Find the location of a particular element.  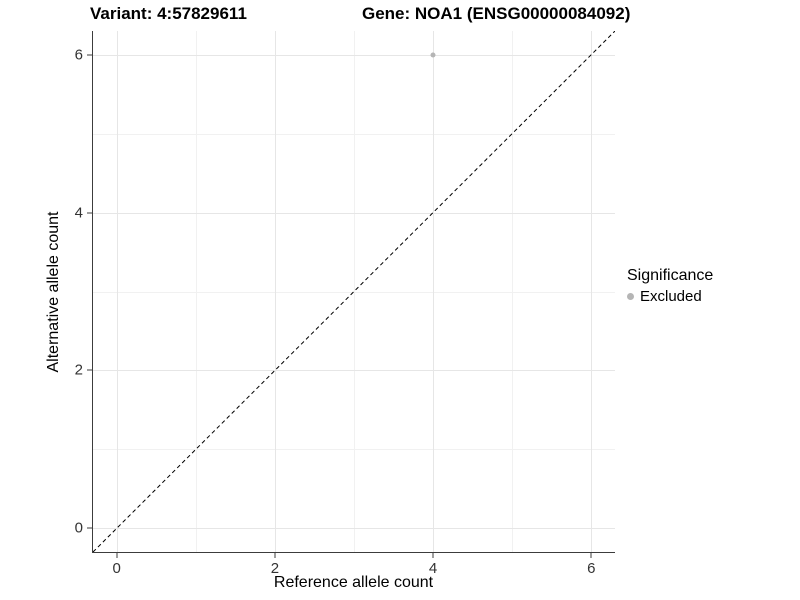

x-axis-tick-label: 0 is located at coordinates (116, 568).